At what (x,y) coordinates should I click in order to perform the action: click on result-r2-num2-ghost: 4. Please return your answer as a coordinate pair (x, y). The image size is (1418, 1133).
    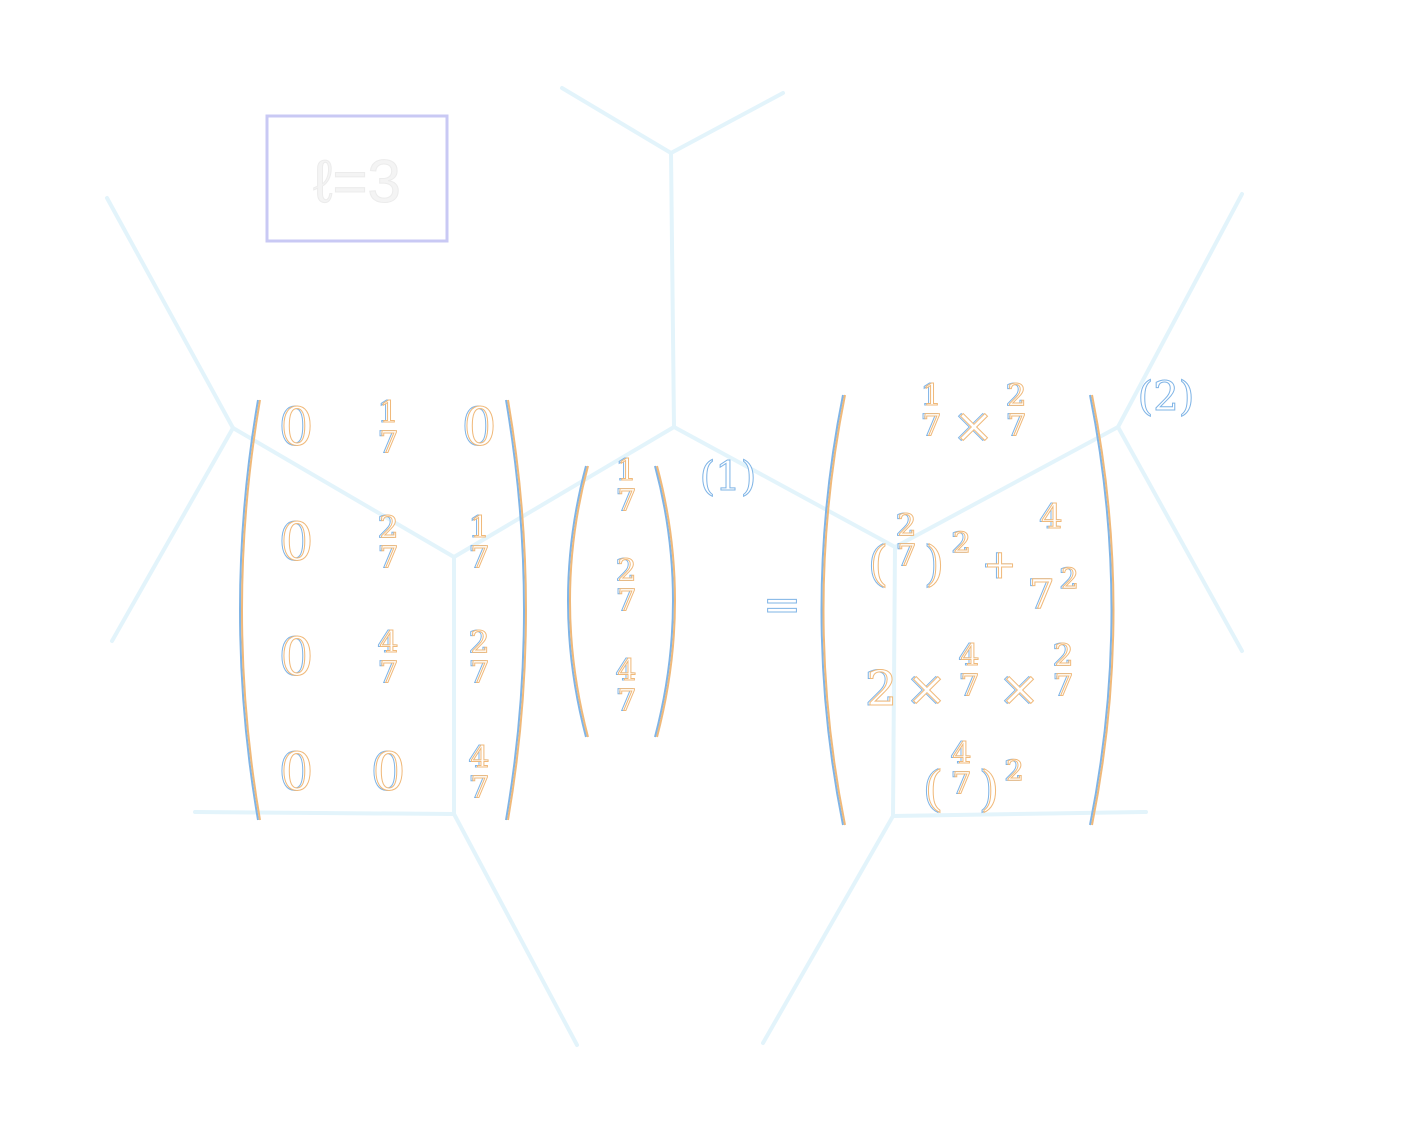
    Looking at the image, I should click on (1052, 517).